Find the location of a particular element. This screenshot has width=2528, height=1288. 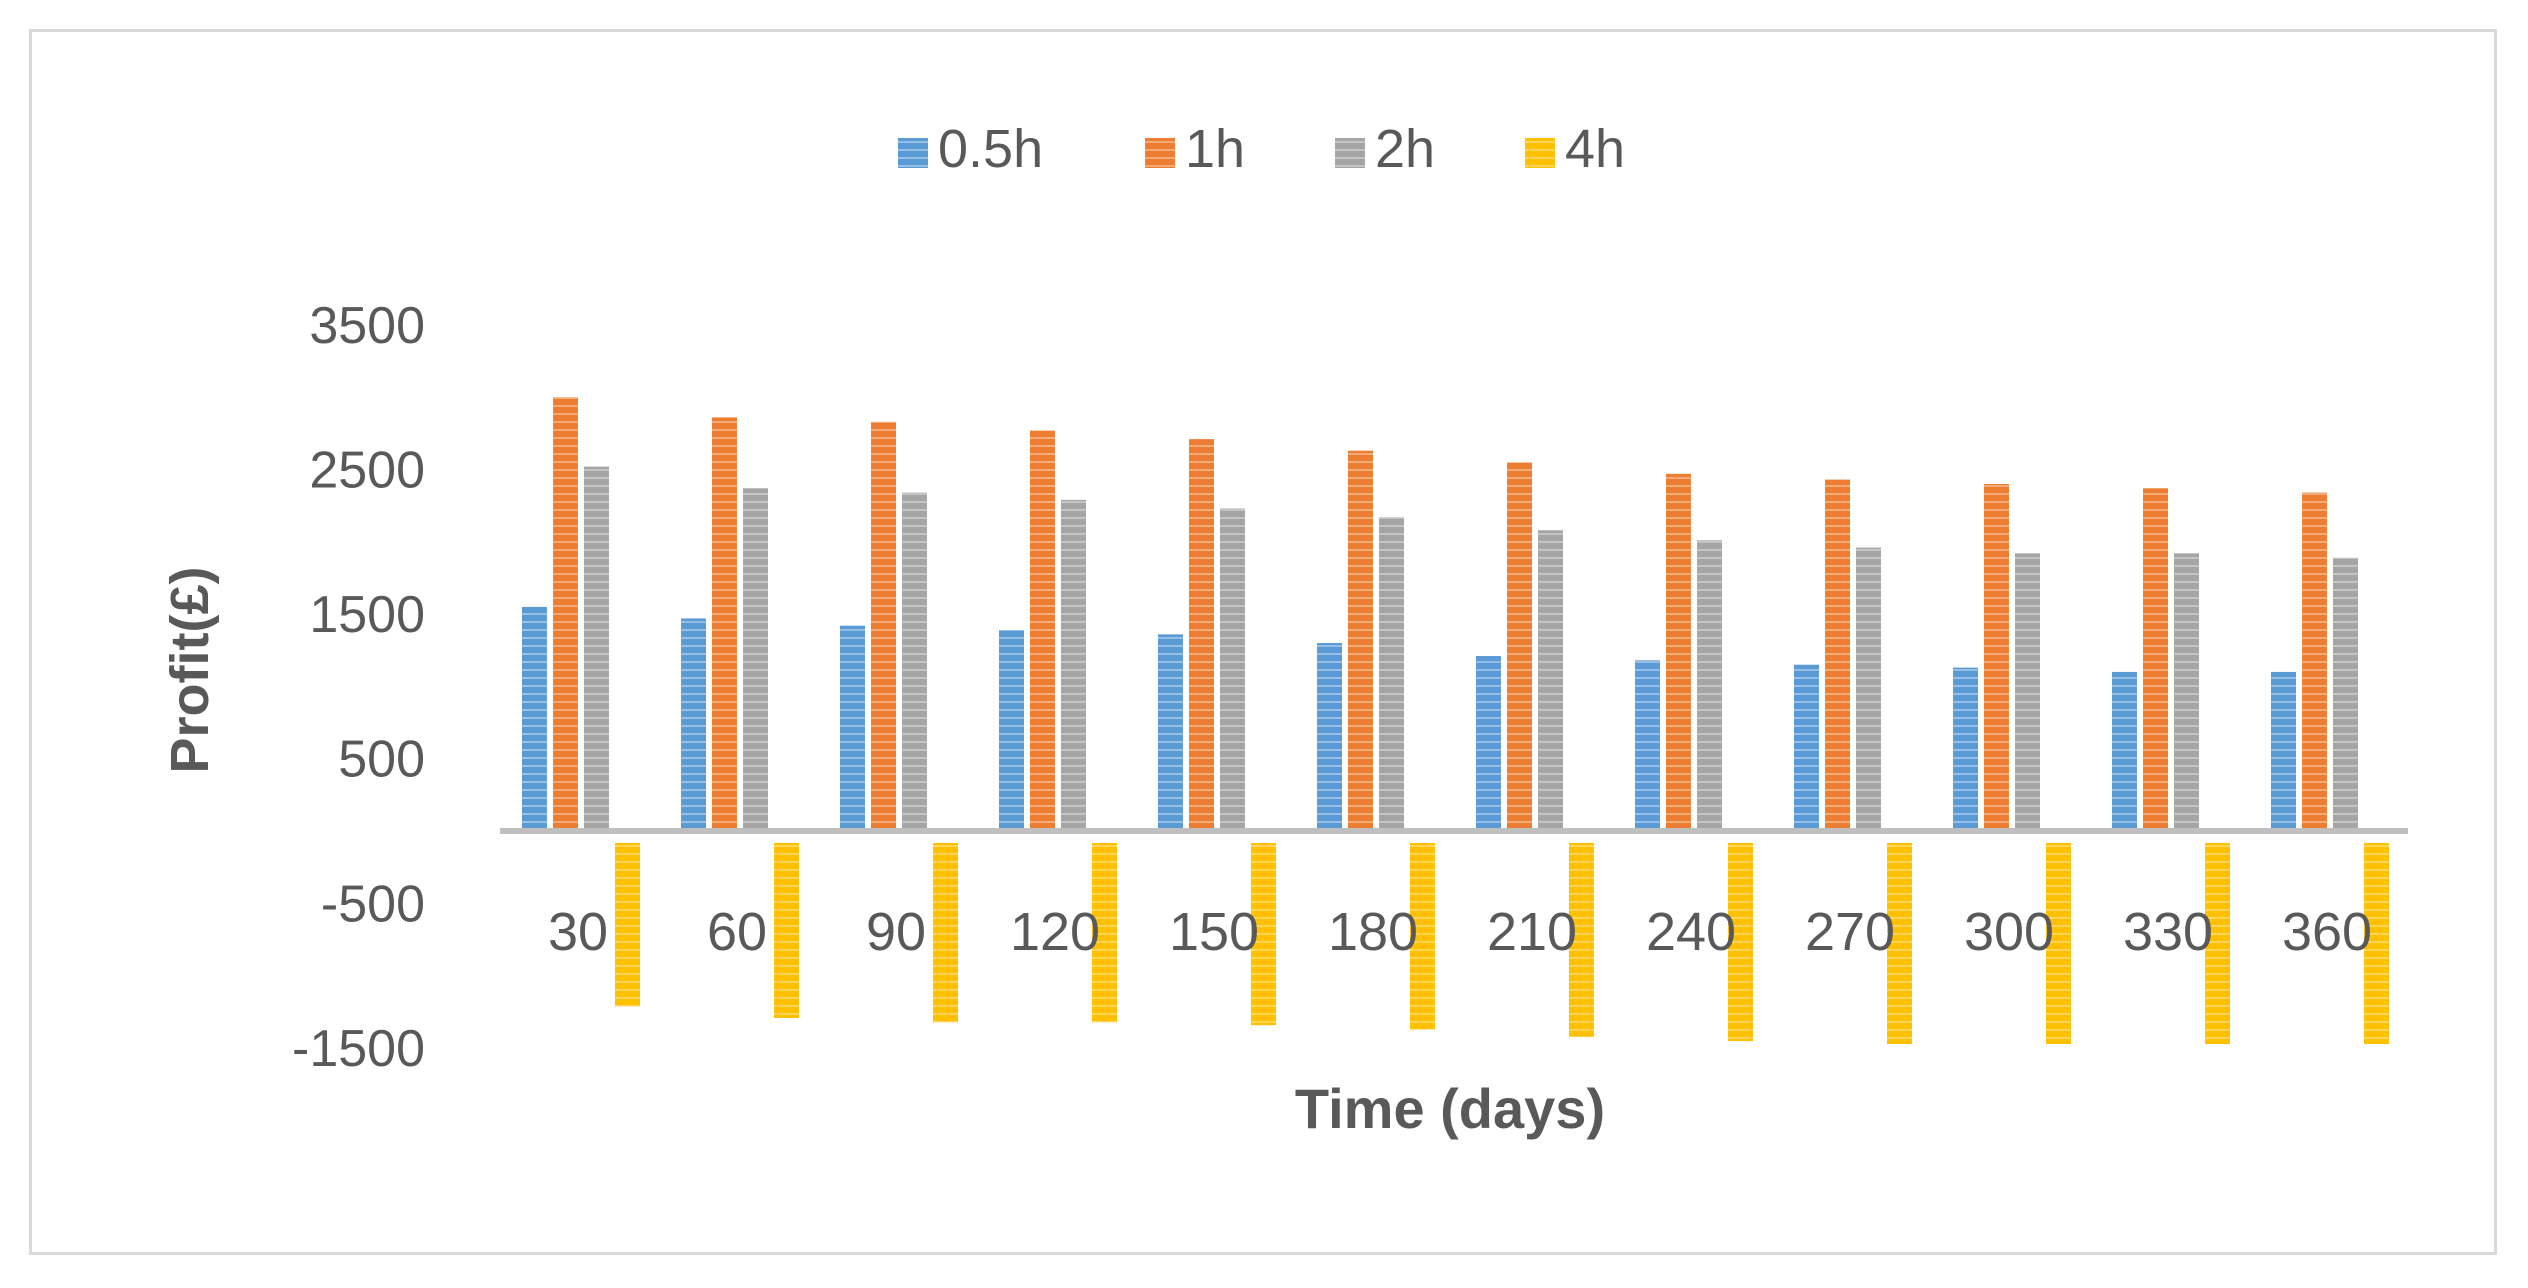

bar-0.5h-300 is located at coordinates (1965, 749).